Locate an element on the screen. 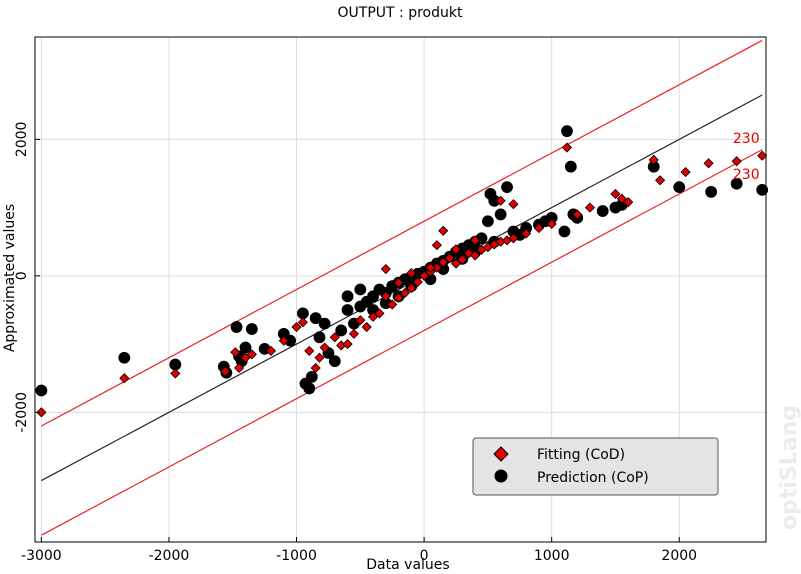  x-tick-label: 2000 is located at coordinates (679, 556).